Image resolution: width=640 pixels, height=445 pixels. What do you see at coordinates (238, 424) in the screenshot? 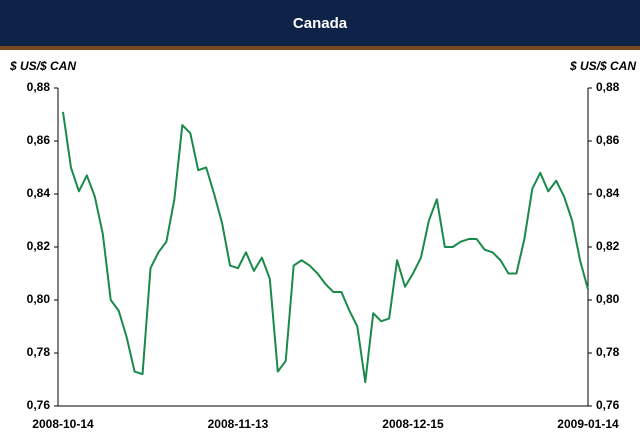
I see `x-tick-label: 2008-11-13` at bounding box center [238, 424].